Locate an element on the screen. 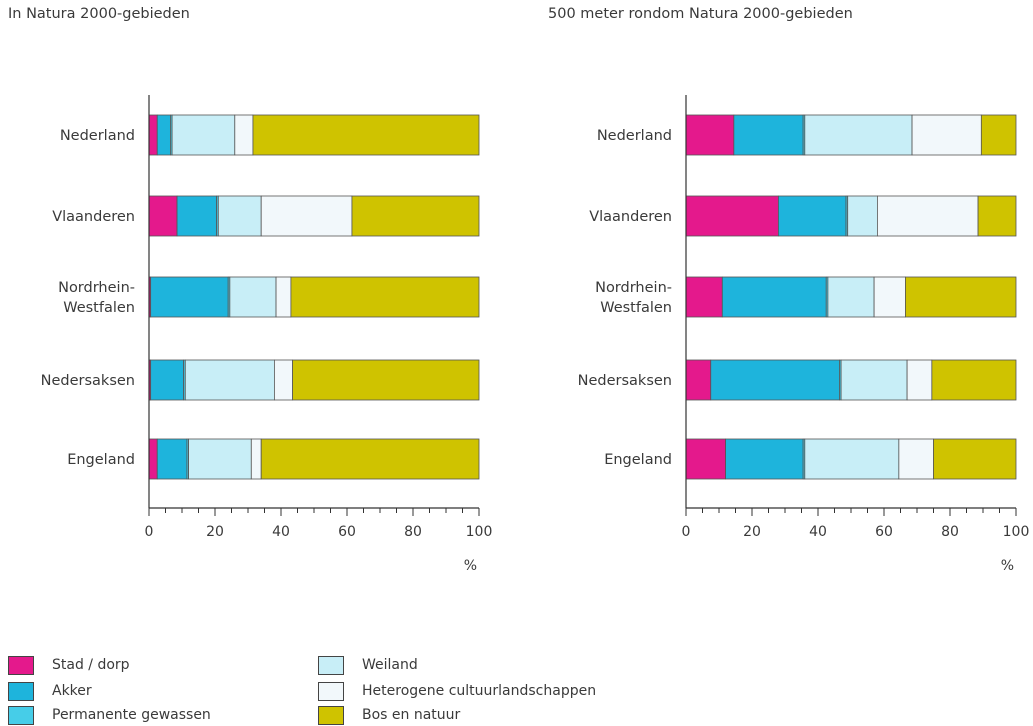  legend-swatch-weiland is located at coordinates (331, 665).